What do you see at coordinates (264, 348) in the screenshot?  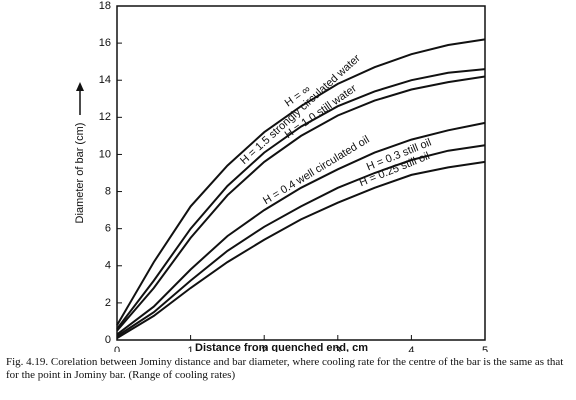 I see `x-tick-label: 2` at bounding box center [264, 348].